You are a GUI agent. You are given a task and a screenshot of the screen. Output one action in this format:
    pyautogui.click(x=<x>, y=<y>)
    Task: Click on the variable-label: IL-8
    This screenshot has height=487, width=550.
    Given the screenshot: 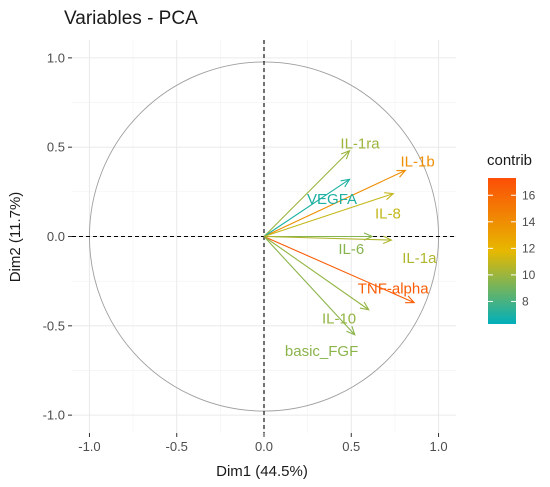 What is the action you would take?
    pyautogui.click(x=388, y=213)
    